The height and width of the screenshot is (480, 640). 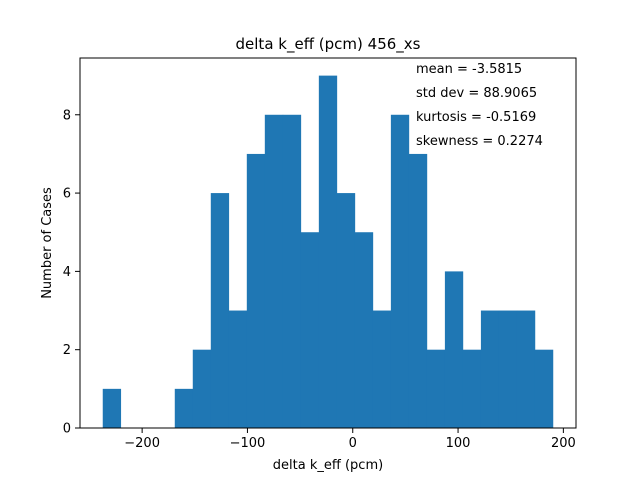 I want to click on y-tick-label: 0, so click(x=67, y=429).